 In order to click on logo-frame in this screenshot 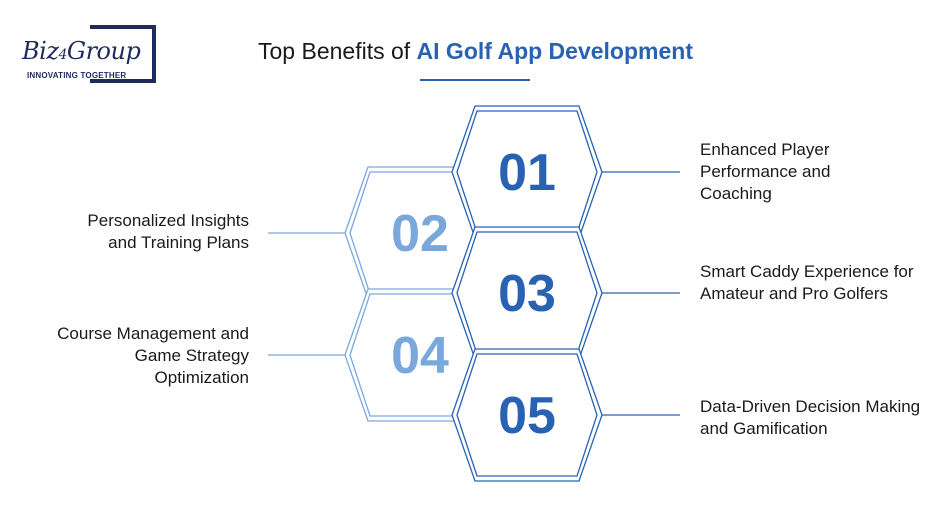, I will do `click(123, 54)`.